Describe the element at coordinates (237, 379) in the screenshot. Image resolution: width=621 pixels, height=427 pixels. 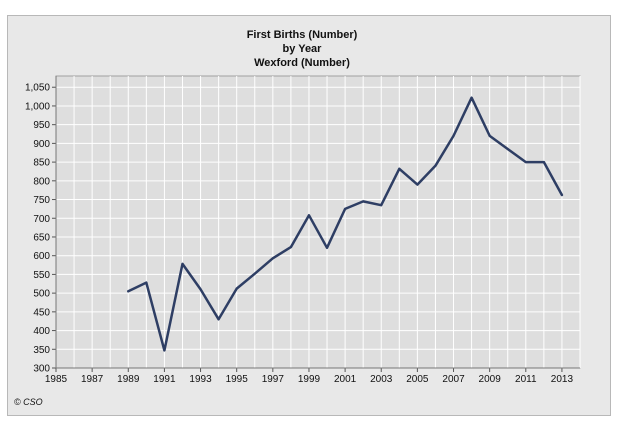
I see `x-tick-label: 1995` at that location.